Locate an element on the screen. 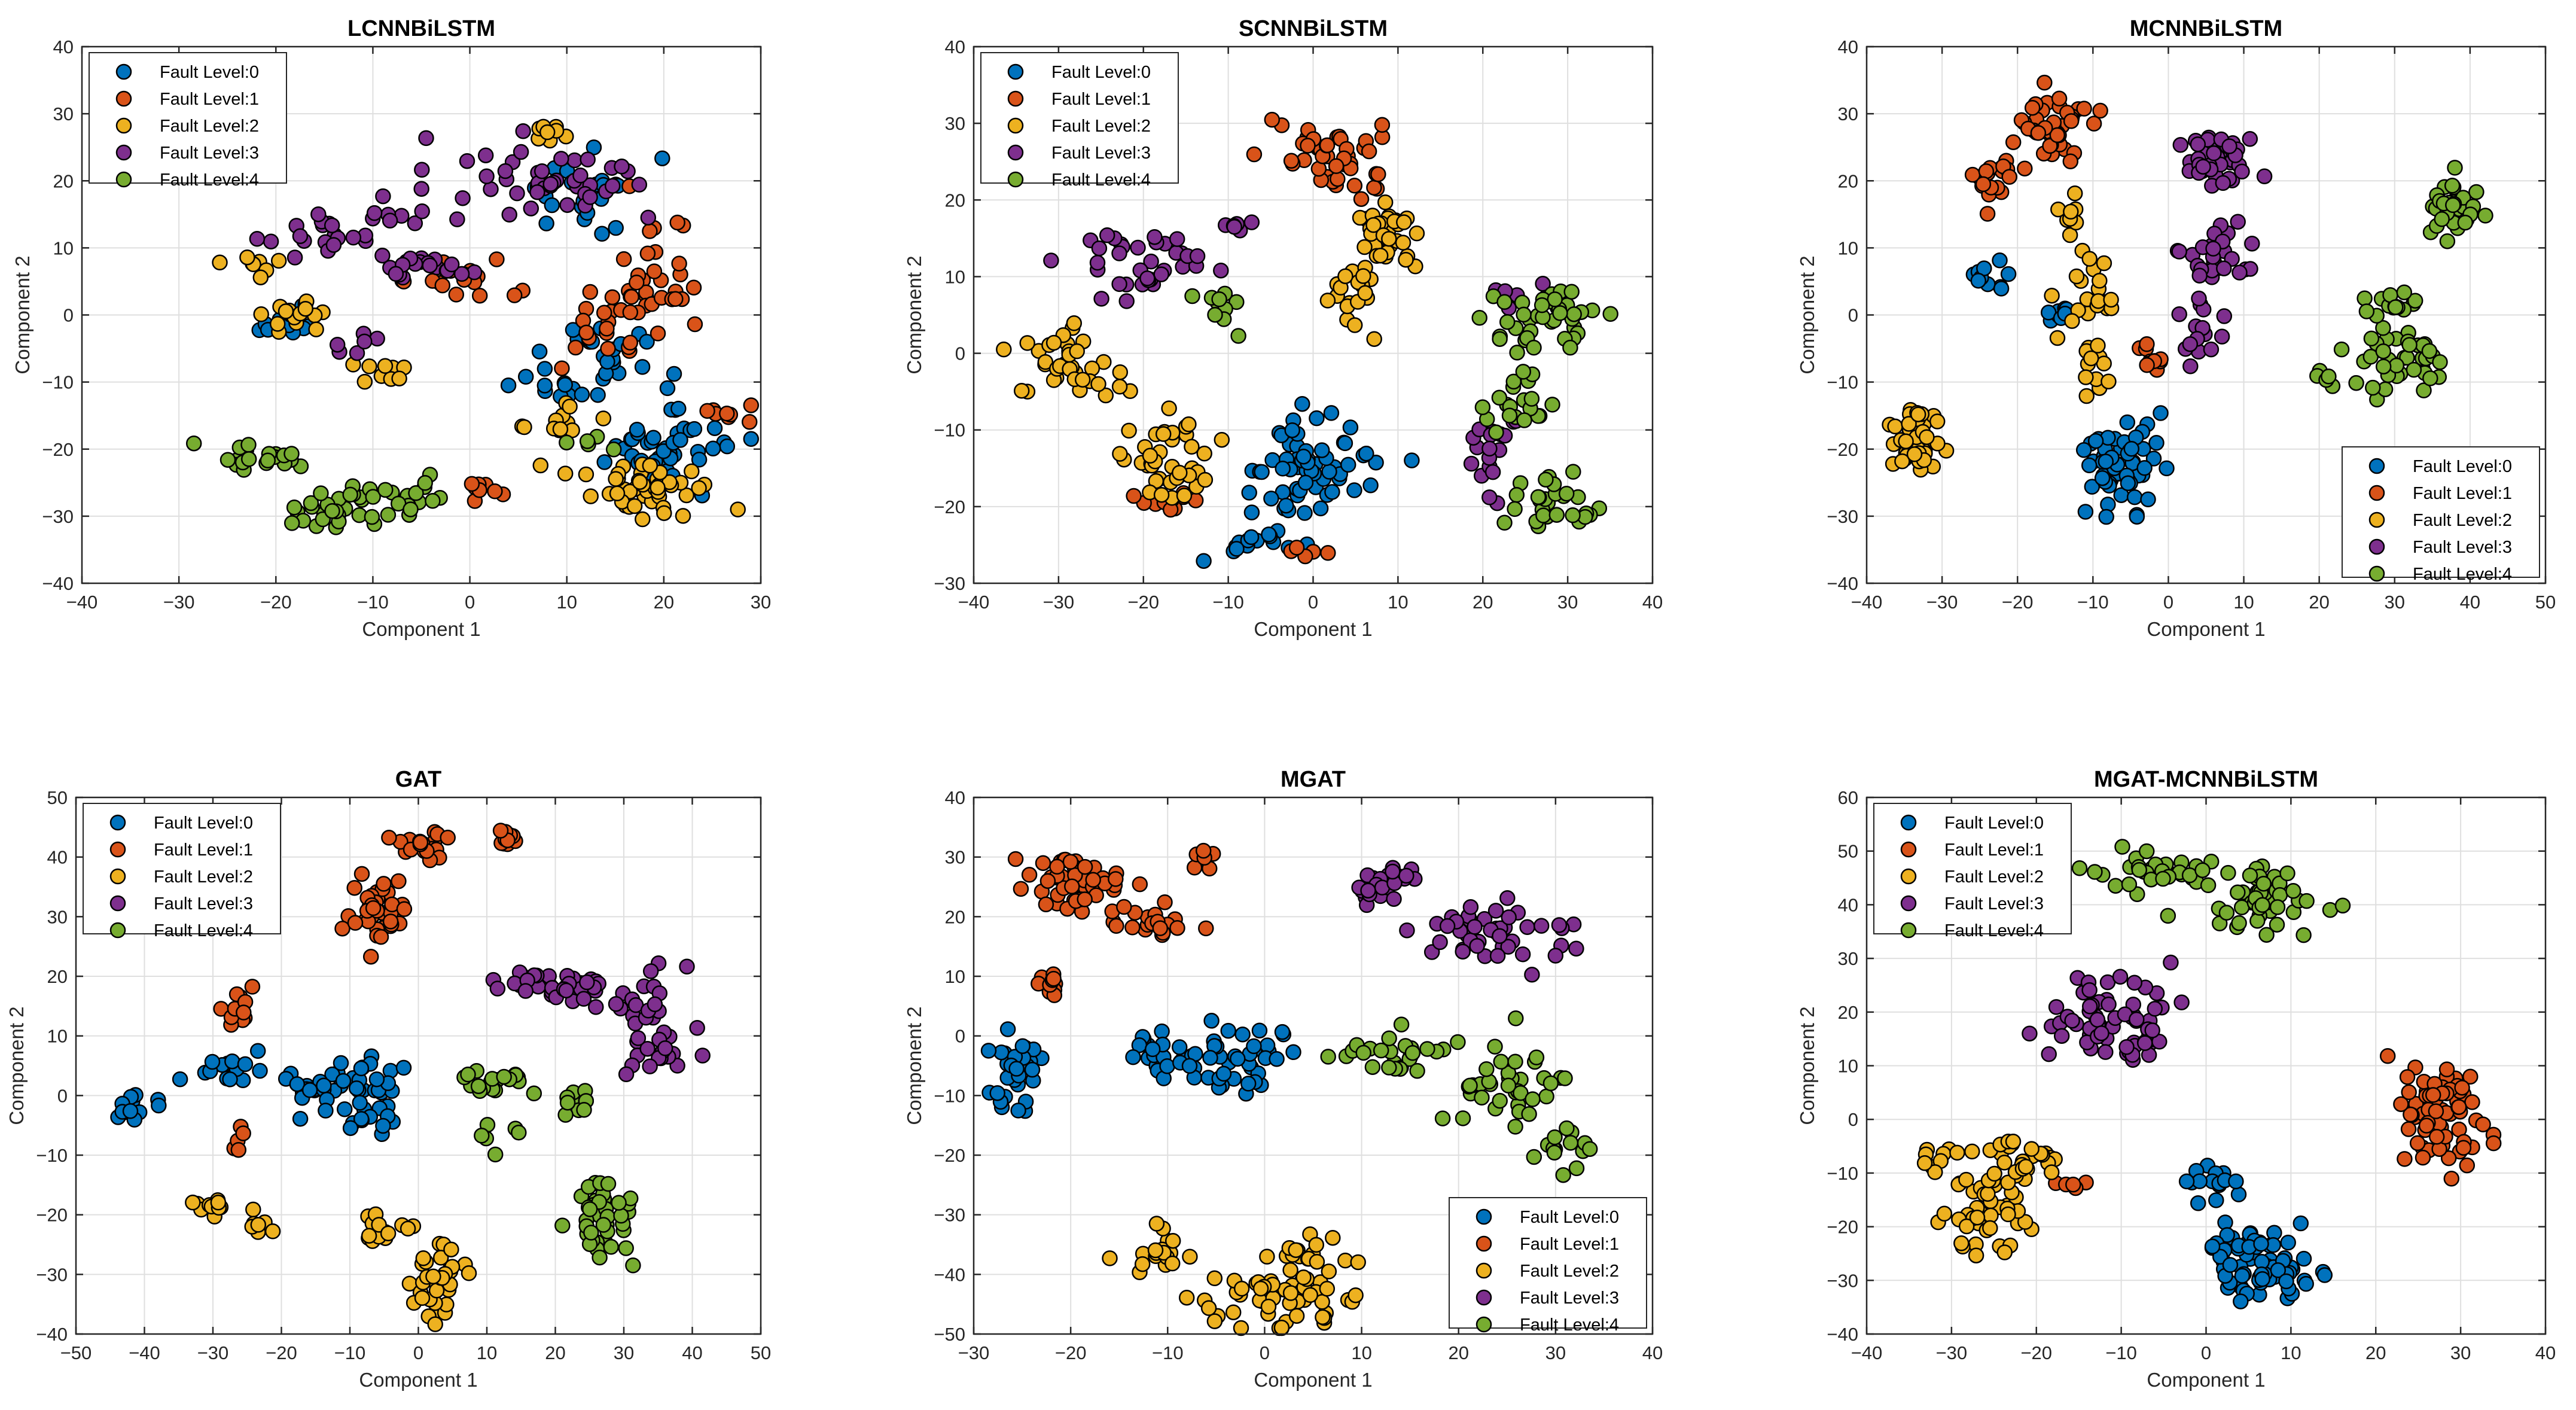  x-tick-label: 20 is located at coordinates (664, 602).